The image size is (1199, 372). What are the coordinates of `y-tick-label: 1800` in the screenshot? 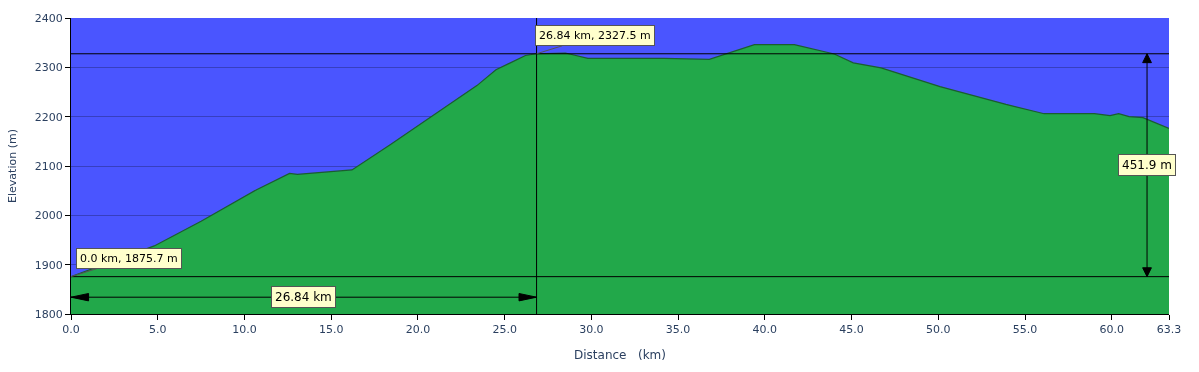 It's located at (48, 314).